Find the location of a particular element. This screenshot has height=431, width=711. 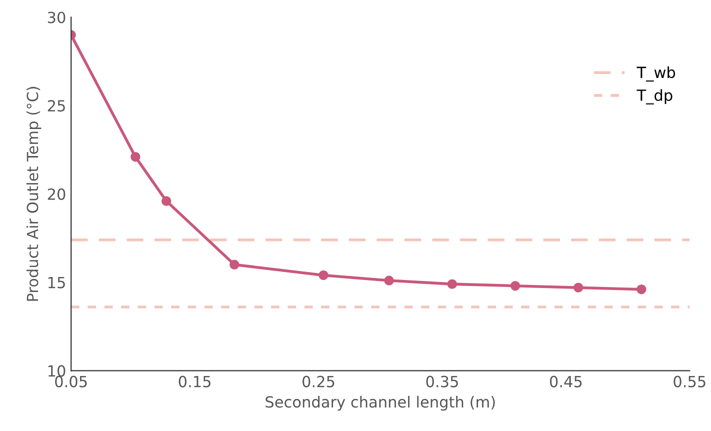

x-tick-label: 0.05 is located at coordinates (71, 382).